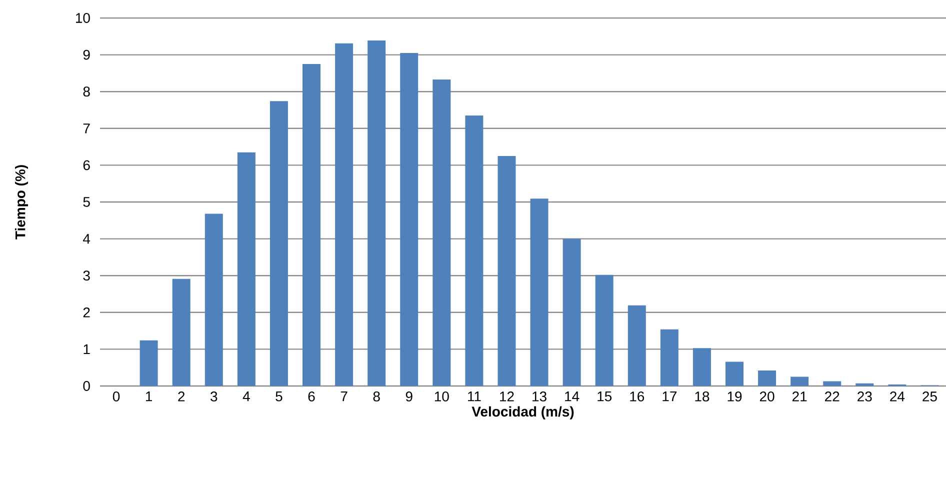 This screenshot has height=477, width=946. What do you see at coordinates (474, 397) in the screenshot?
I see `x-tick-label: 11` at bounding box center [474, 397].